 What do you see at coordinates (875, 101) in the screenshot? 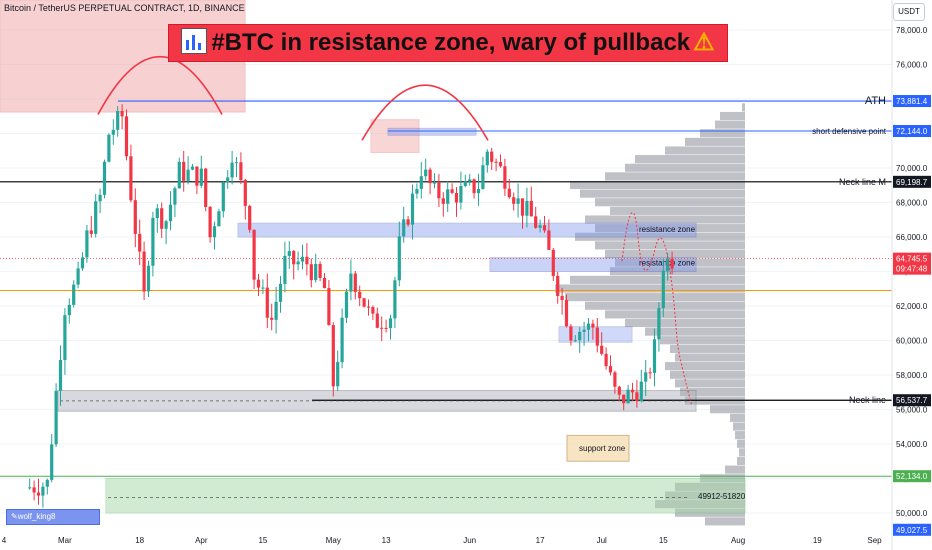
I see `level-label: ATH` at bounding box center [875, 101].